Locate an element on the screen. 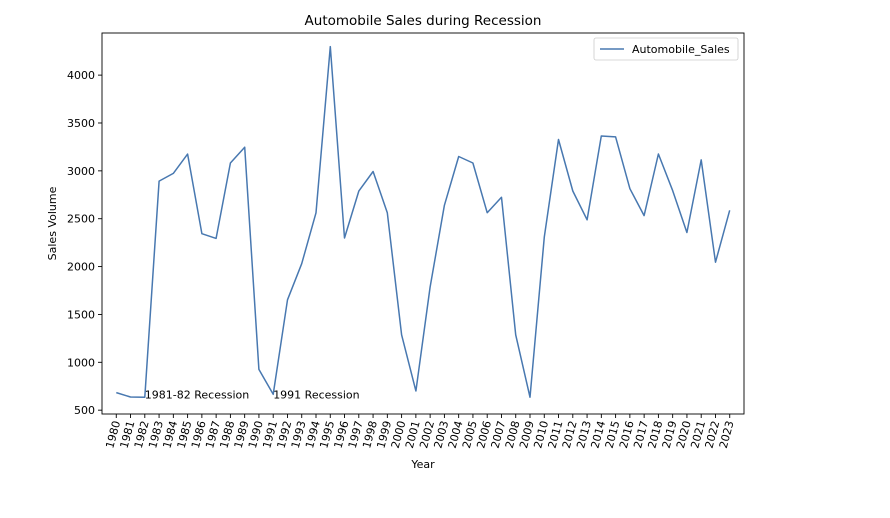  y-tick-label: 4000 is located at coordinates (81, 75).